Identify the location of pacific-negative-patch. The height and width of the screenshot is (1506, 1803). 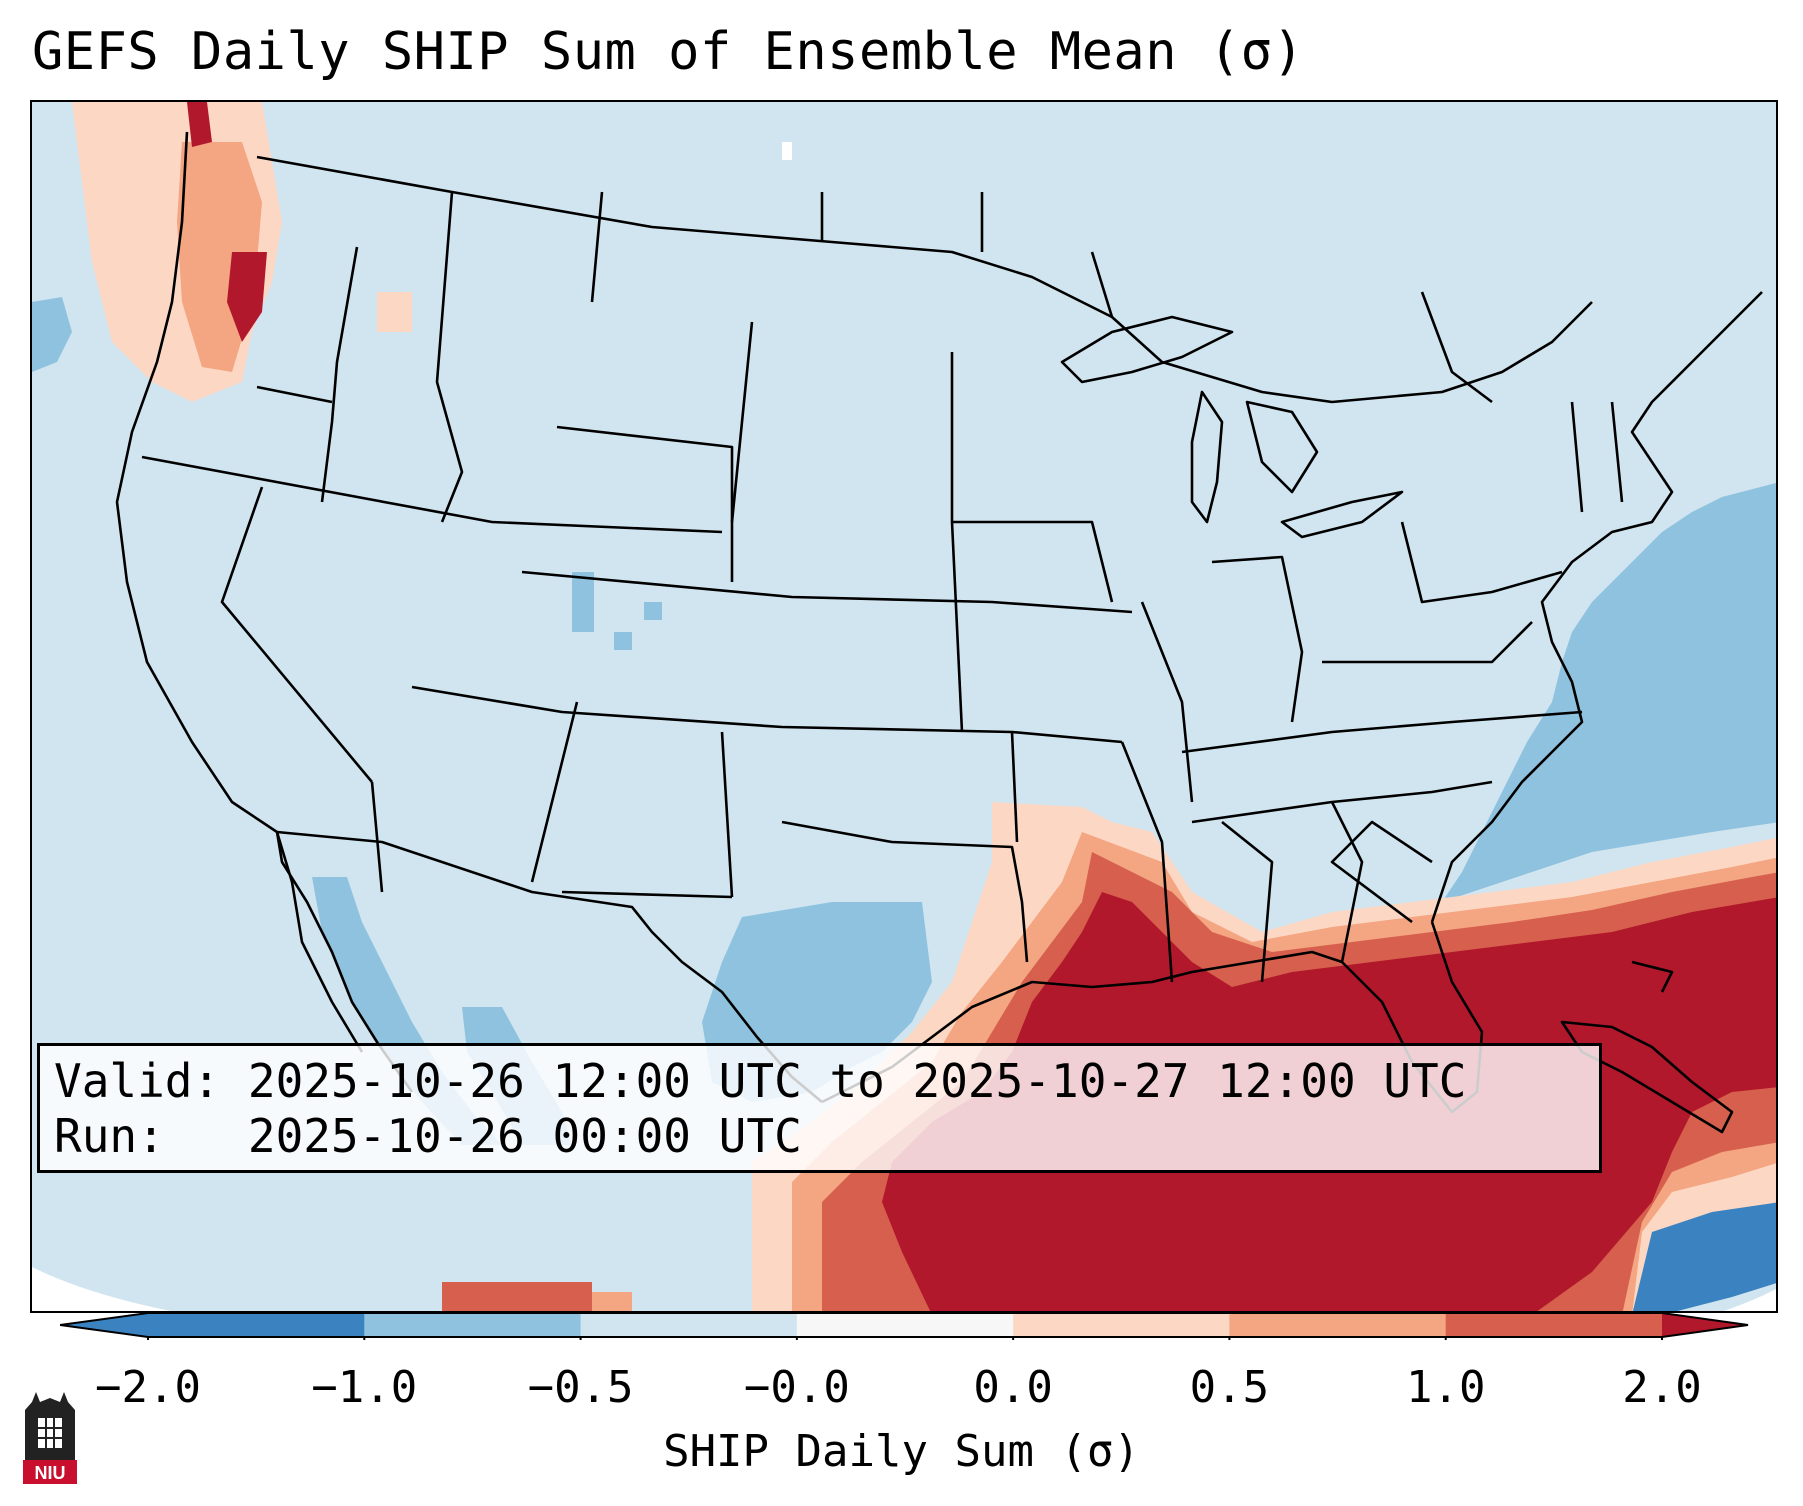
(52, 334).